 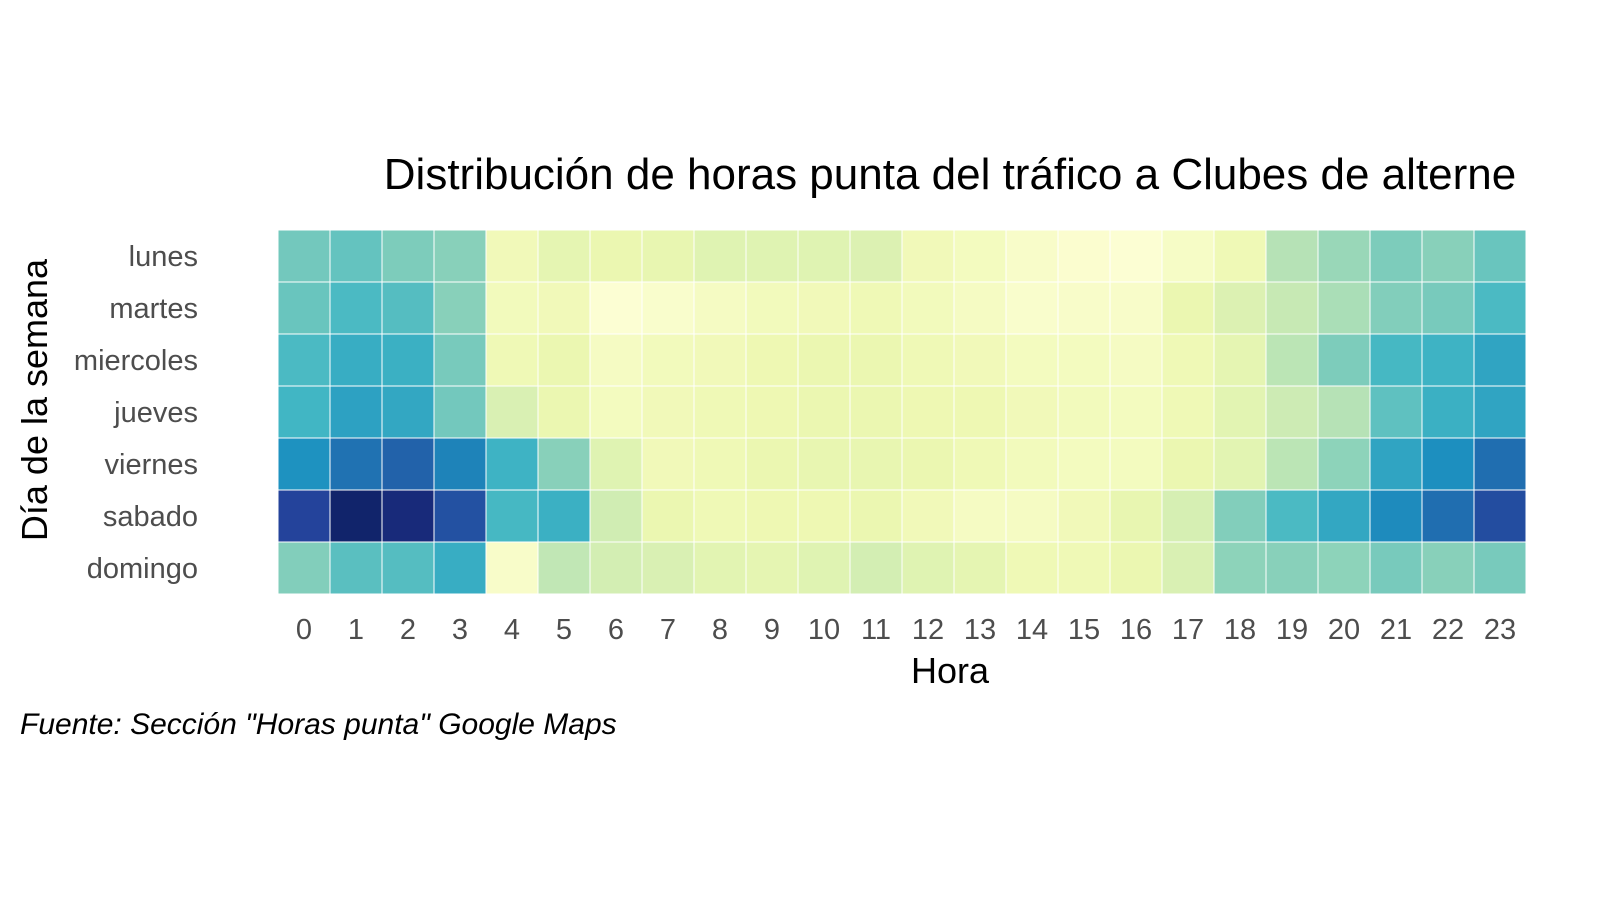 What do you see at coordinates (1292, 630) in the screenshot?
I see `x-tick-label: 19` at bounding box center [1292, 630].